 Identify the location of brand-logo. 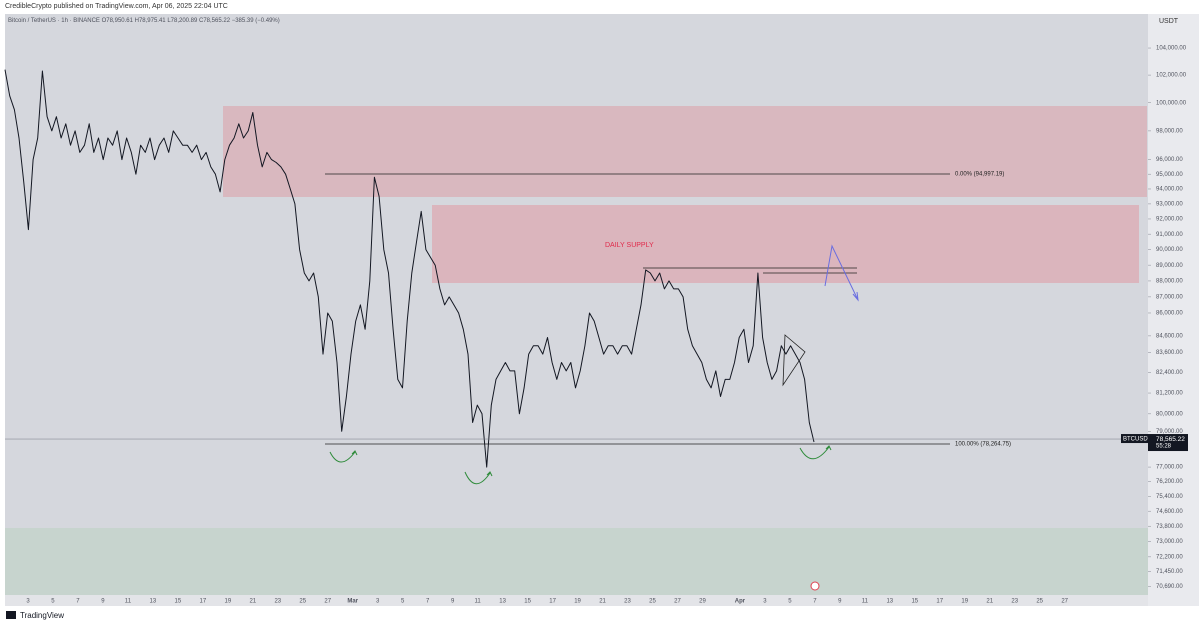
(11, 615).